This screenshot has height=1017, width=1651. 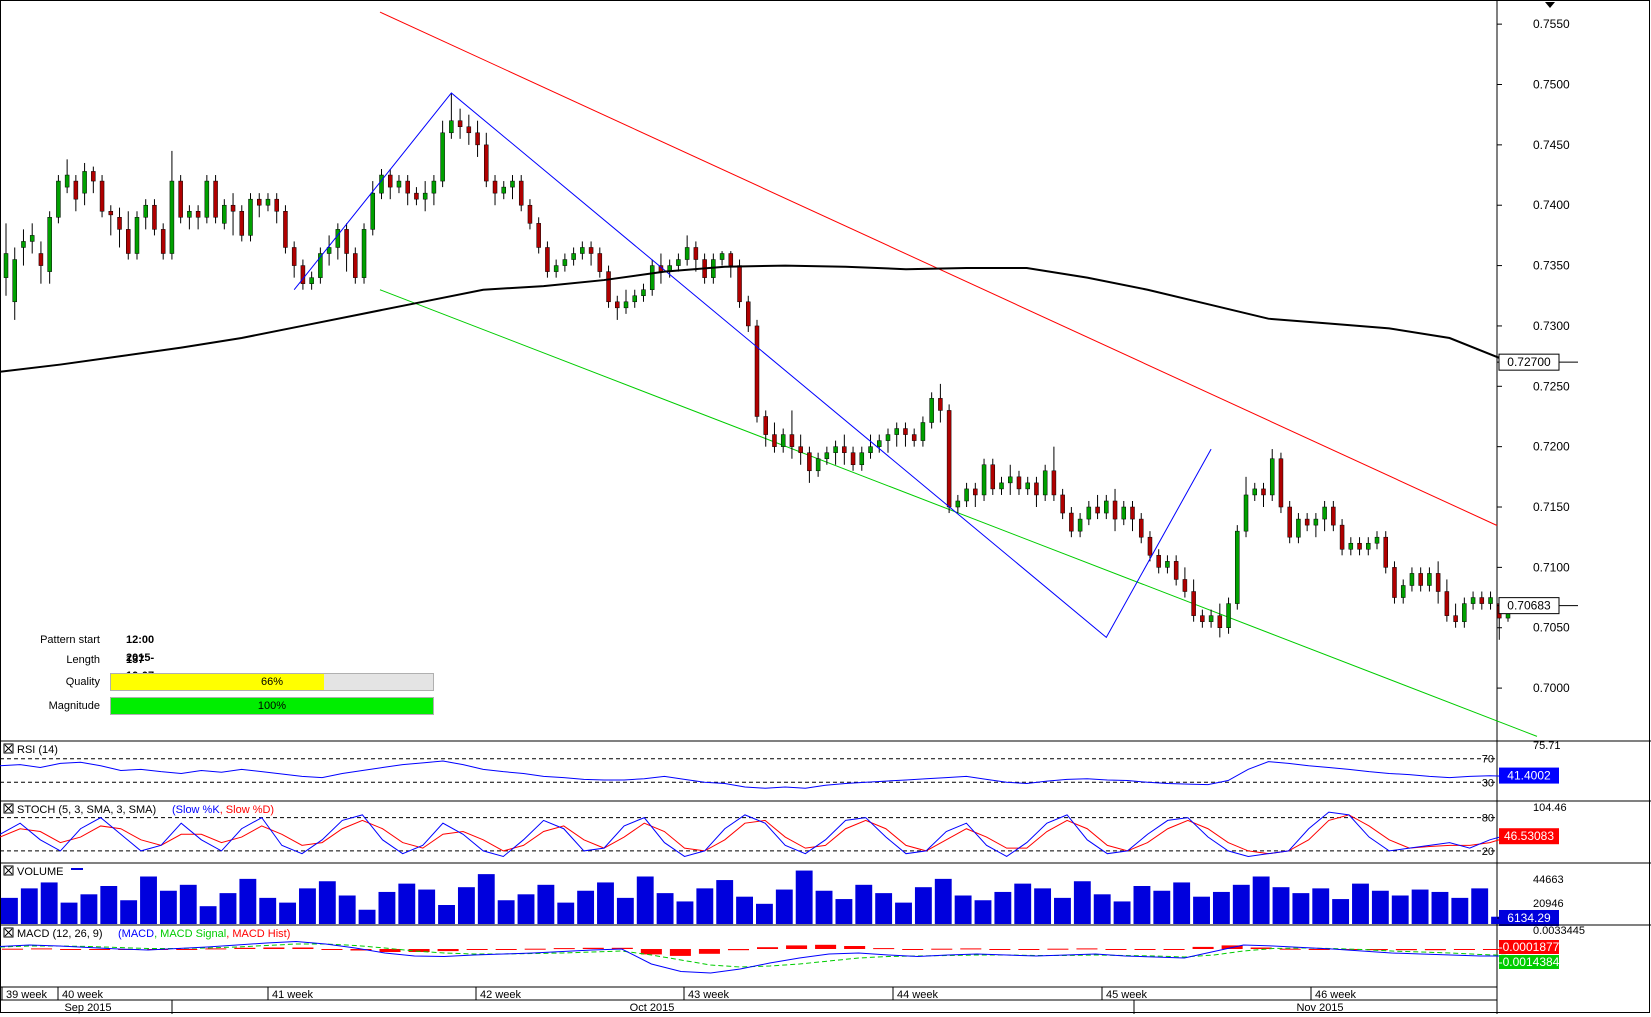 I want to click on price-tick-label: 0.7450, so click(x=1551, y=145).